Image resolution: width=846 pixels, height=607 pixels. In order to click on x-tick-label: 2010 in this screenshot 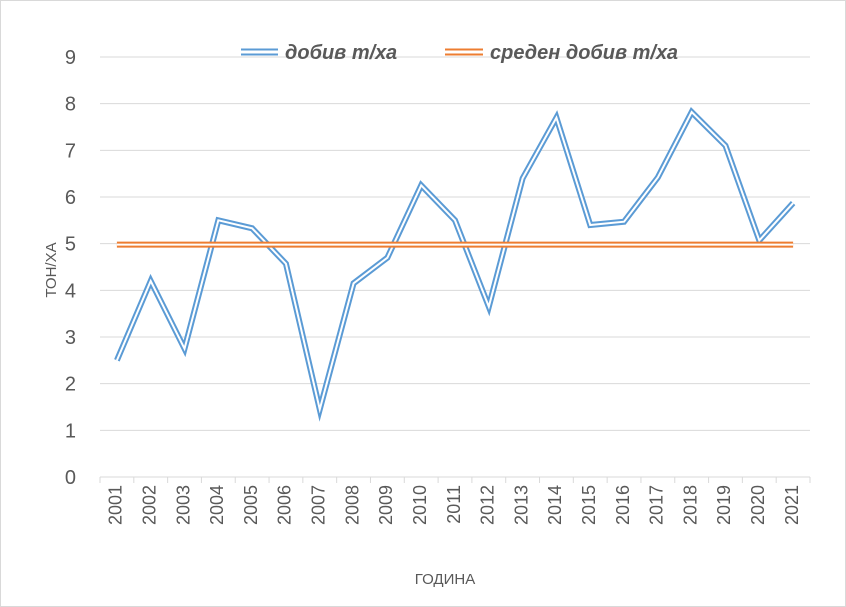, I will do `click(420, 505)`.